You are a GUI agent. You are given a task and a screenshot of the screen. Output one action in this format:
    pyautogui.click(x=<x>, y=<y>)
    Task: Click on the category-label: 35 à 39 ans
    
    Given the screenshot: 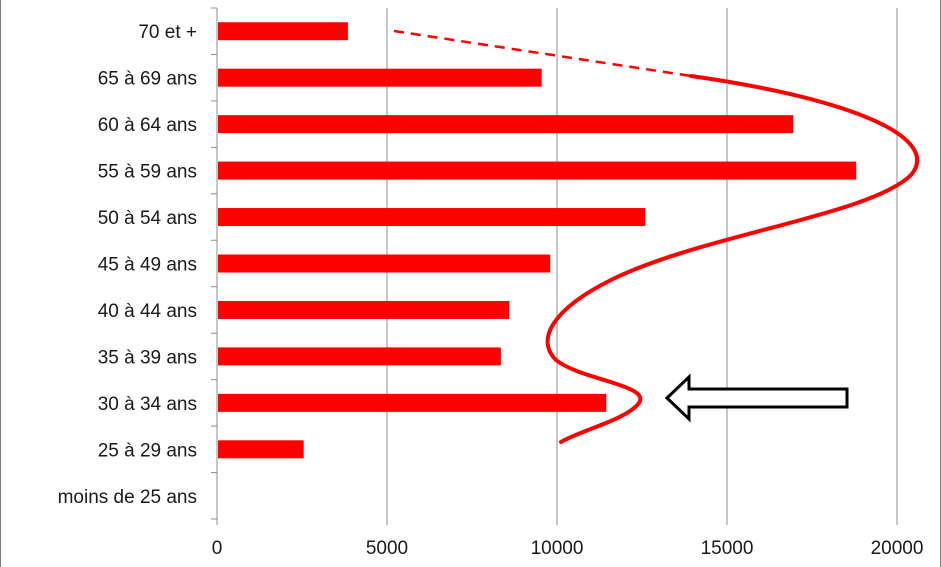 What is the action you would take?
    pyautogui.click(x=147, y=357)
    